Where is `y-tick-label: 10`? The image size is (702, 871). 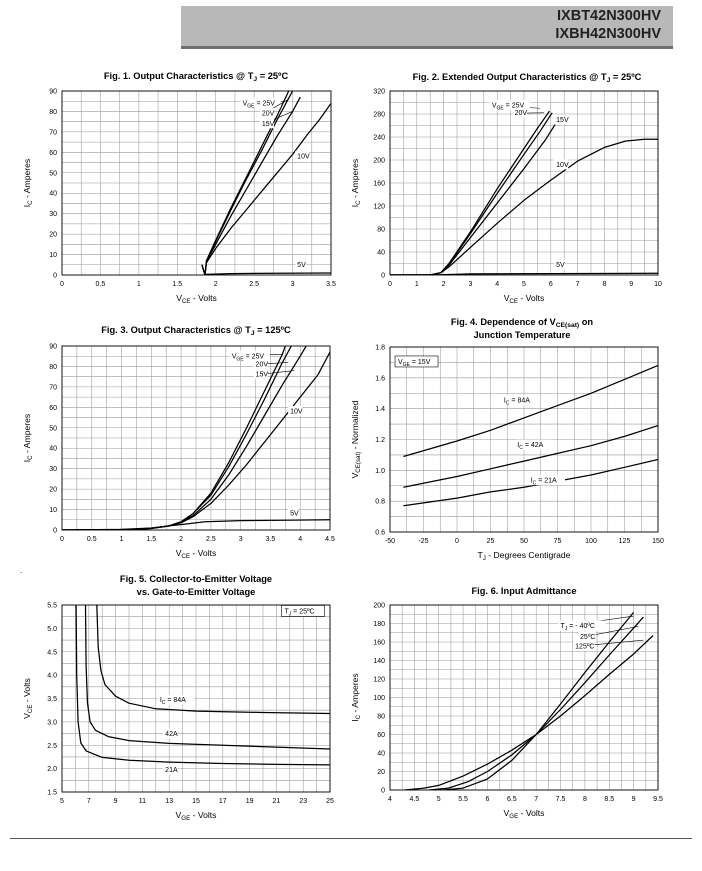 y-tick-label: 10 is located at coordinates (53, 255).